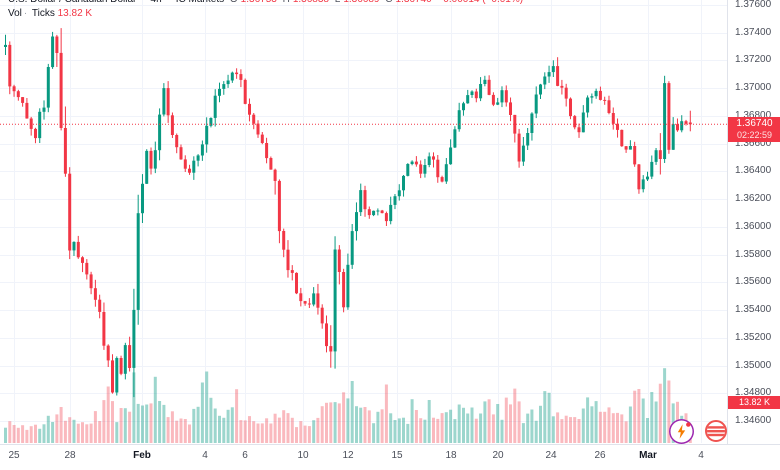 This screenshot has height=470, width=780. I want to click on low-value: 1.36689, so click(361, 2).